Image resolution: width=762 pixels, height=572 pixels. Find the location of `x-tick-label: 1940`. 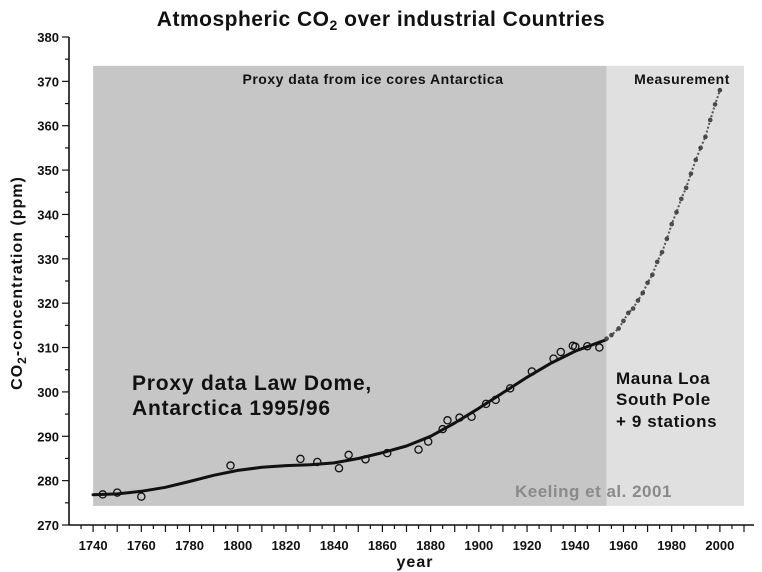

x-tick-label: 1940 is located at coordinates (575, 545).